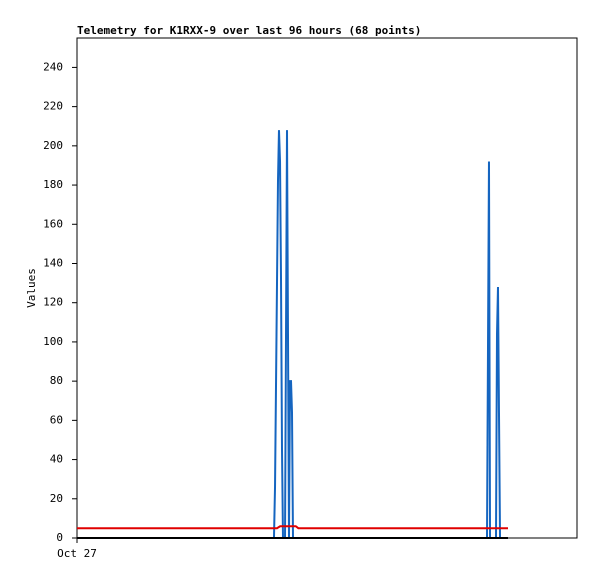  Describe the element at coordinates (53, 341) in the screenshot. I see `y-tick-label: 100` at that location.